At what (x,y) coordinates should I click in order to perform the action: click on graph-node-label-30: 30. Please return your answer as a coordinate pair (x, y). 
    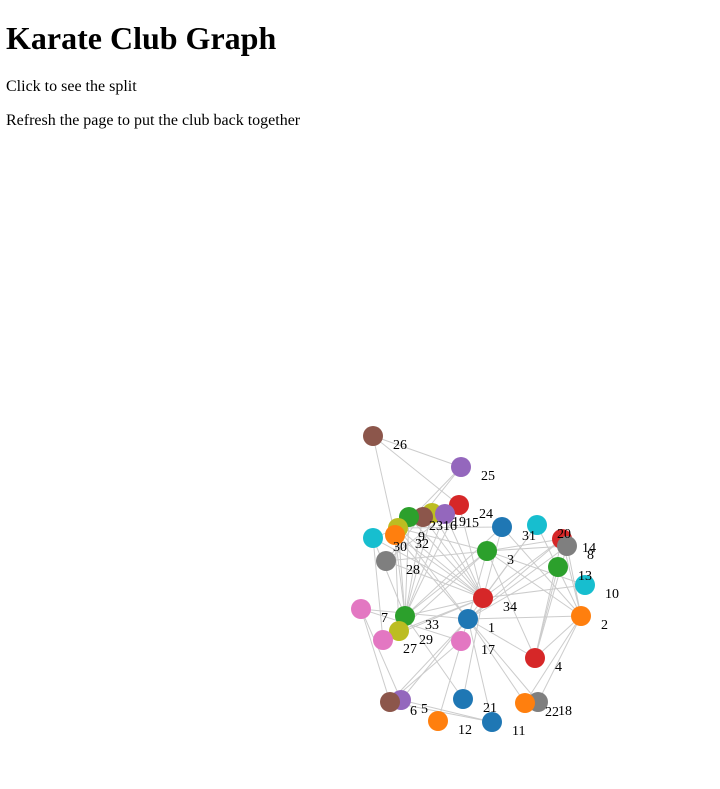
    Looking at the image, I should click on (400, 547).